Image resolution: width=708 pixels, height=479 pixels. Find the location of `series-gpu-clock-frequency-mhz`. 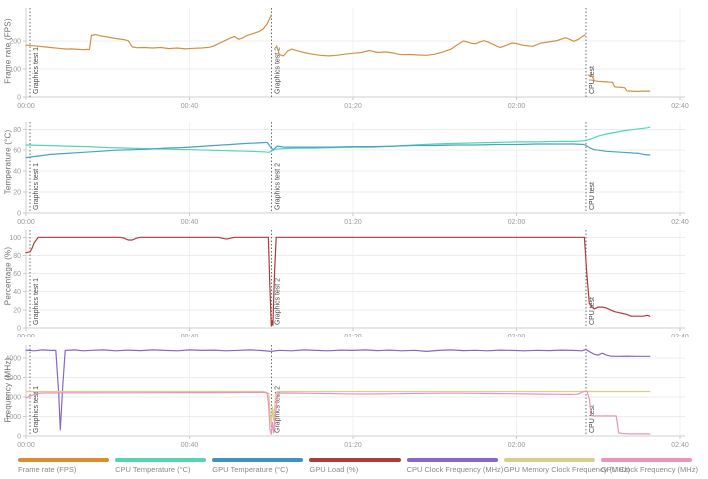

series-gpu-clock-frequency-mhz is located at coordinates (338, 412).